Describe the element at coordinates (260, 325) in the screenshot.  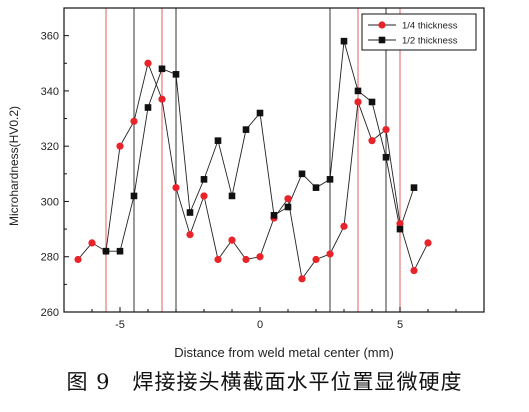
I see `x-tick-label: 0` at that location.